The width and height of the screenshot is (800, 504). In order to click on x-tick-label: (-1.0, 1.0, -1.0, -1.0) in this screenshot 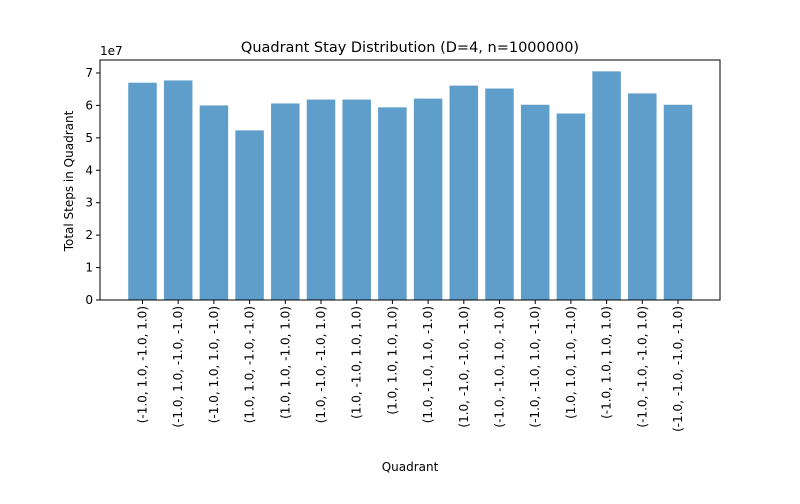, I will do `click(178, 367)`.